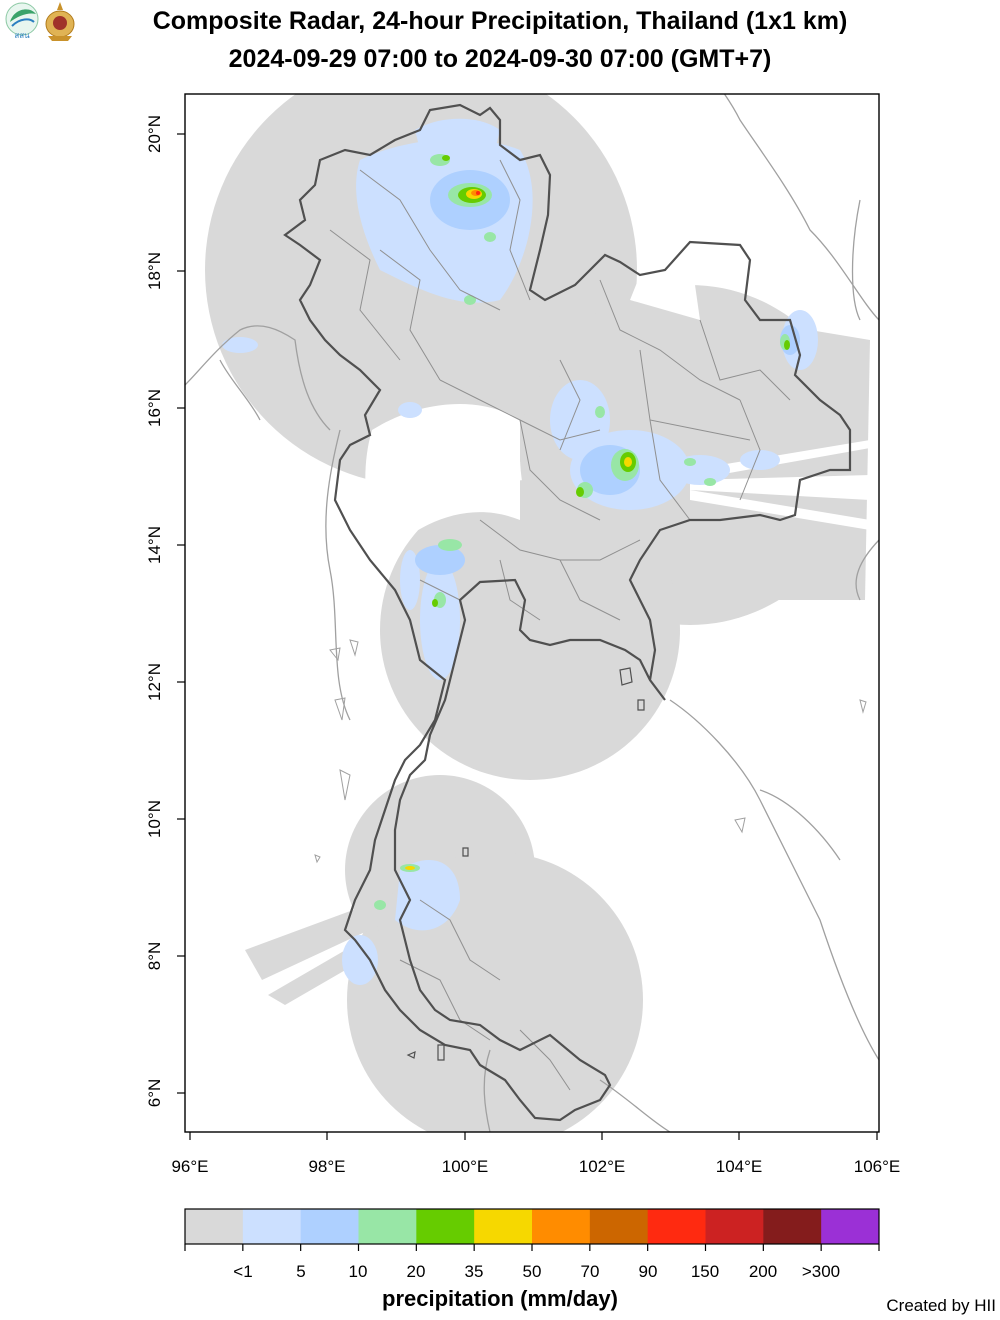 The width and height of the screenshot is (1000, 1320). I want to click on y-tick-label: 8°N, so click(154, 956).